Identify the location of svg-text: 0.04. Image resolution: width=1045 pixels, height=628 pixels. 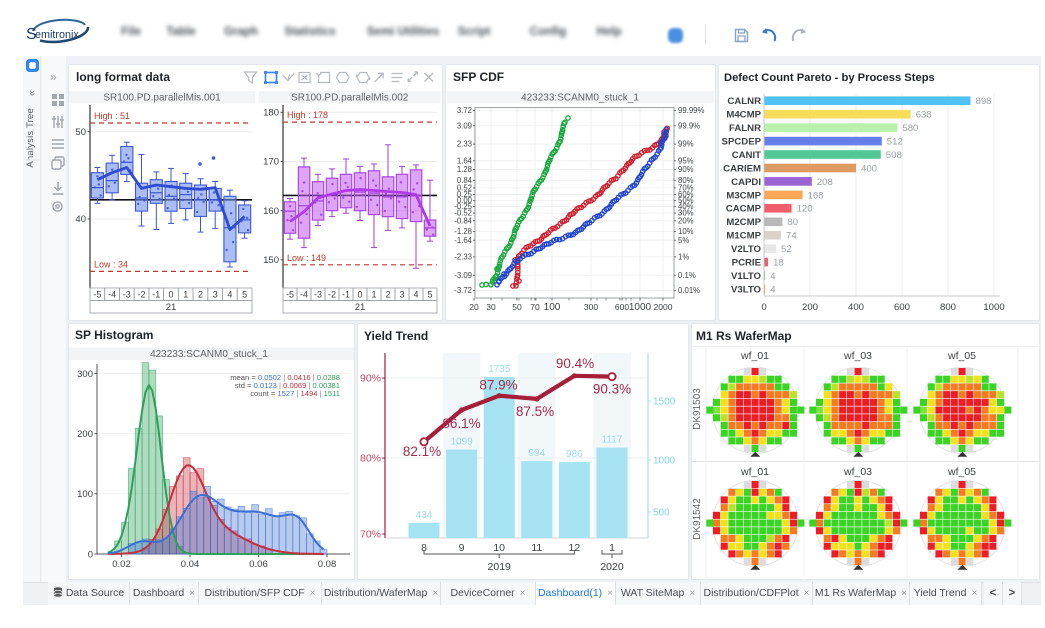
(190, 564).